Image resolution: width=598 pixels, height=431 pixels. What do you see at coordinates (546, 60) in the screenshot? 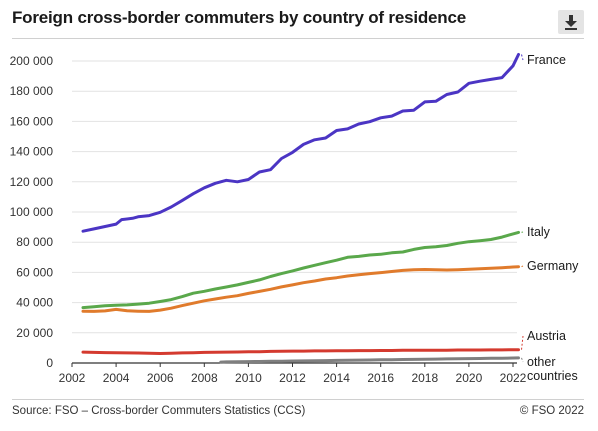
I see `series-label: France` at bounding box center [546, 60].